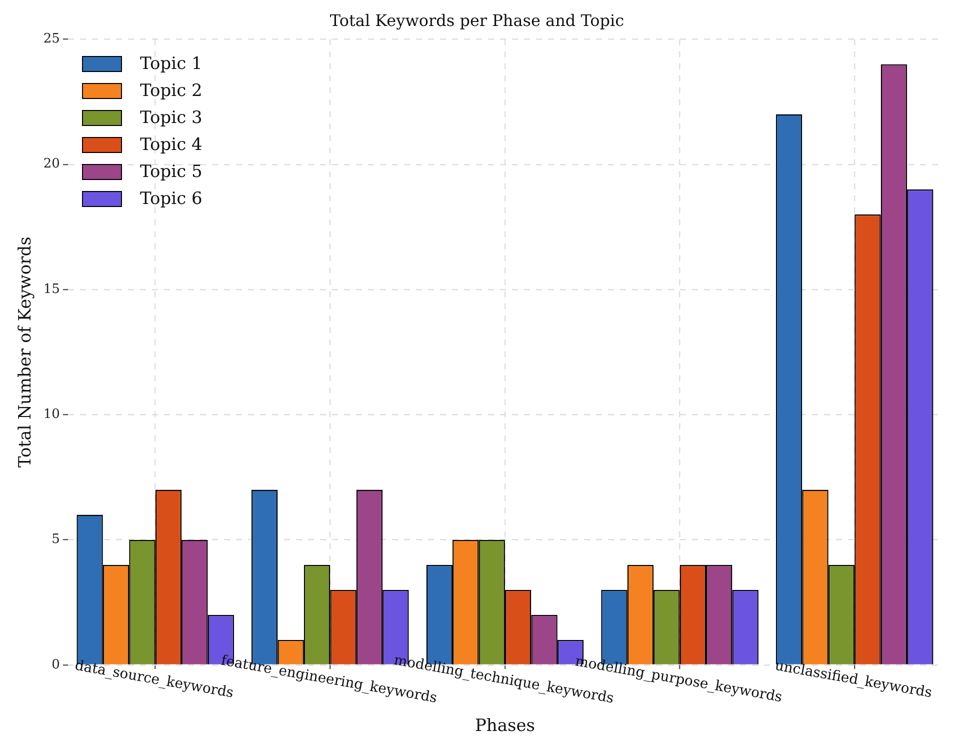  I want to click on legend-label: Topic 6, so click(171, 199).